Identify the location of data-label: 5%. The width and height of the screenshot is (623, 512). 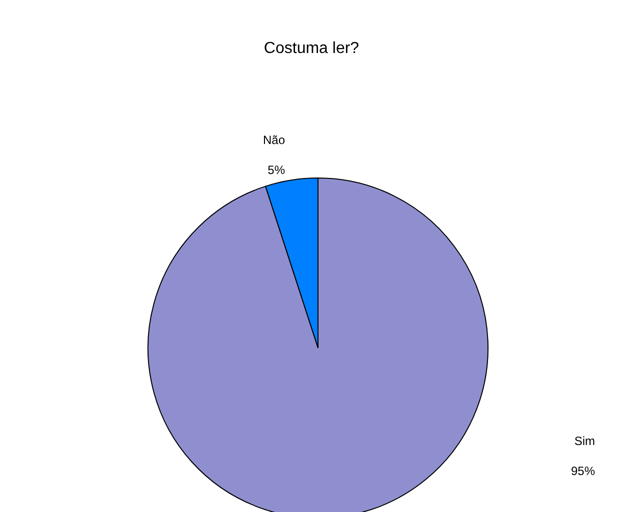
(277, 170).